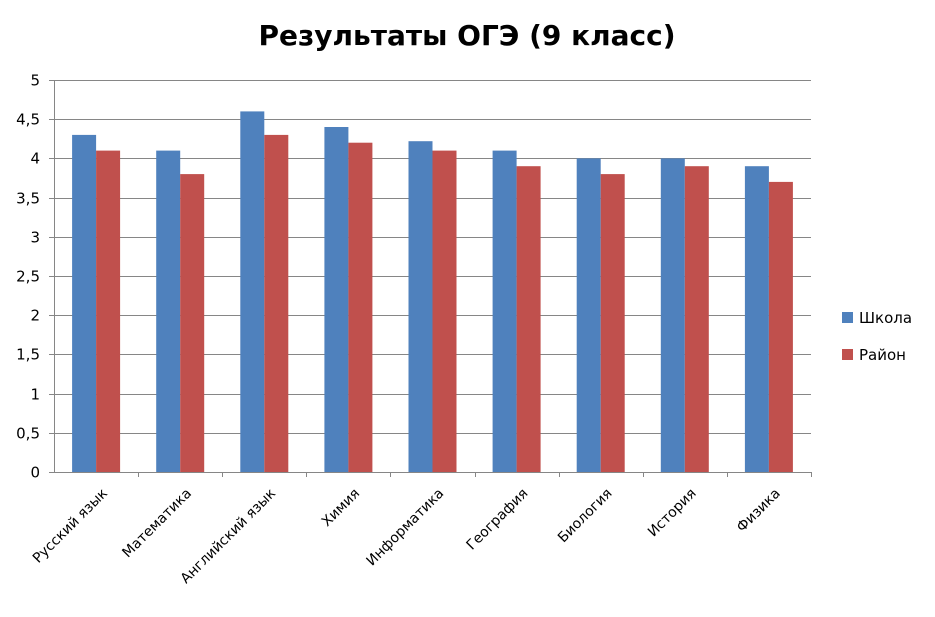 The height and width of the screenshot is (617, 935). Describe the element at coordinates (466, 35) in the screenshot. I see `chart-title: Результаты ОГЭ (9 класс)` at that location.